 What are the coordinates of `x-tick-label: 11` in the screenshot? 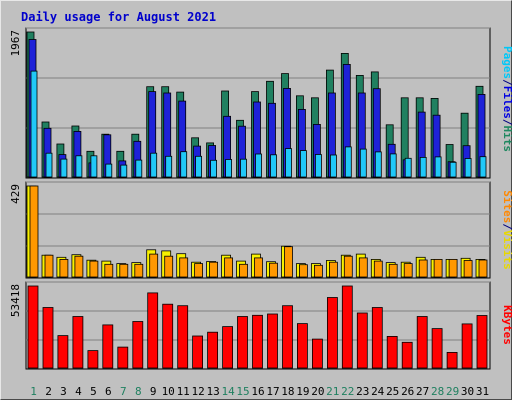 It's located at (183, 391).